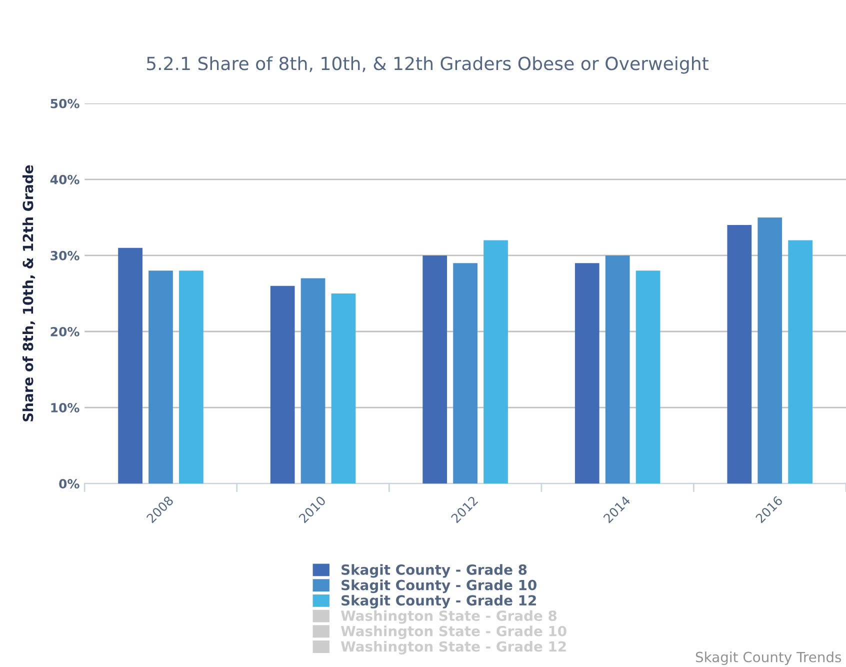  Describe the element at coordinates (65, 103) in the screenshot. I see `y-tick-label: 50%` at that location.